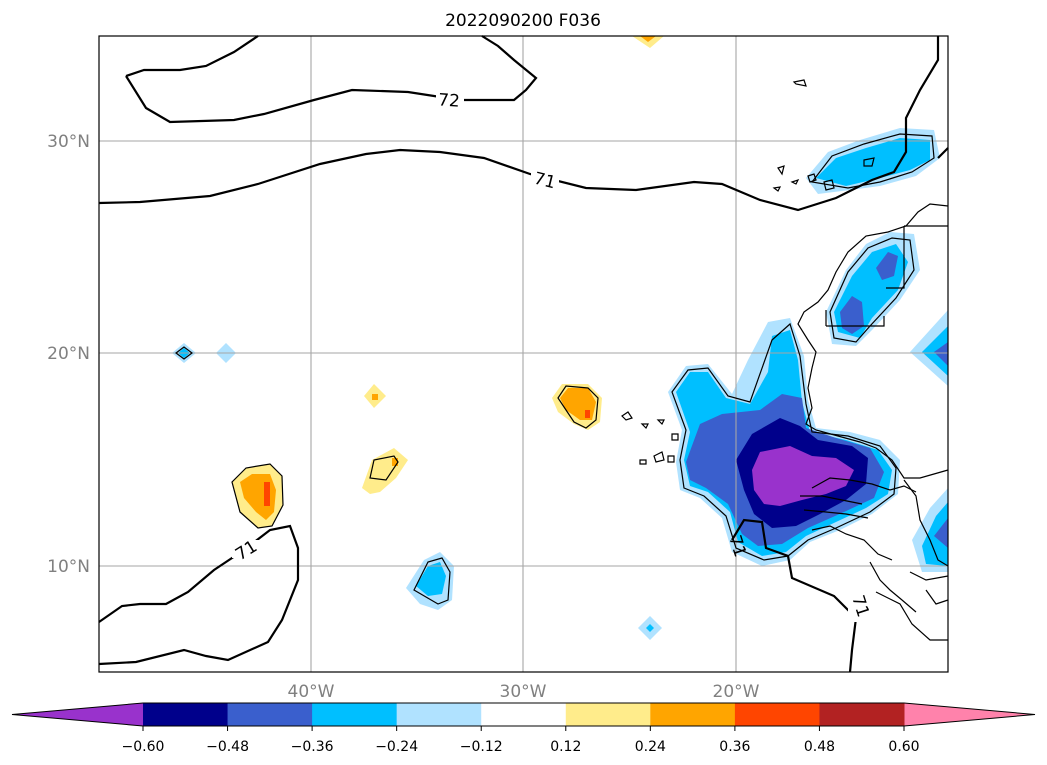 The width and height of the screenshot is (1047, 765). I want to click on latitude-labels: 30°N 20°N 10°N, so click(68, 354).